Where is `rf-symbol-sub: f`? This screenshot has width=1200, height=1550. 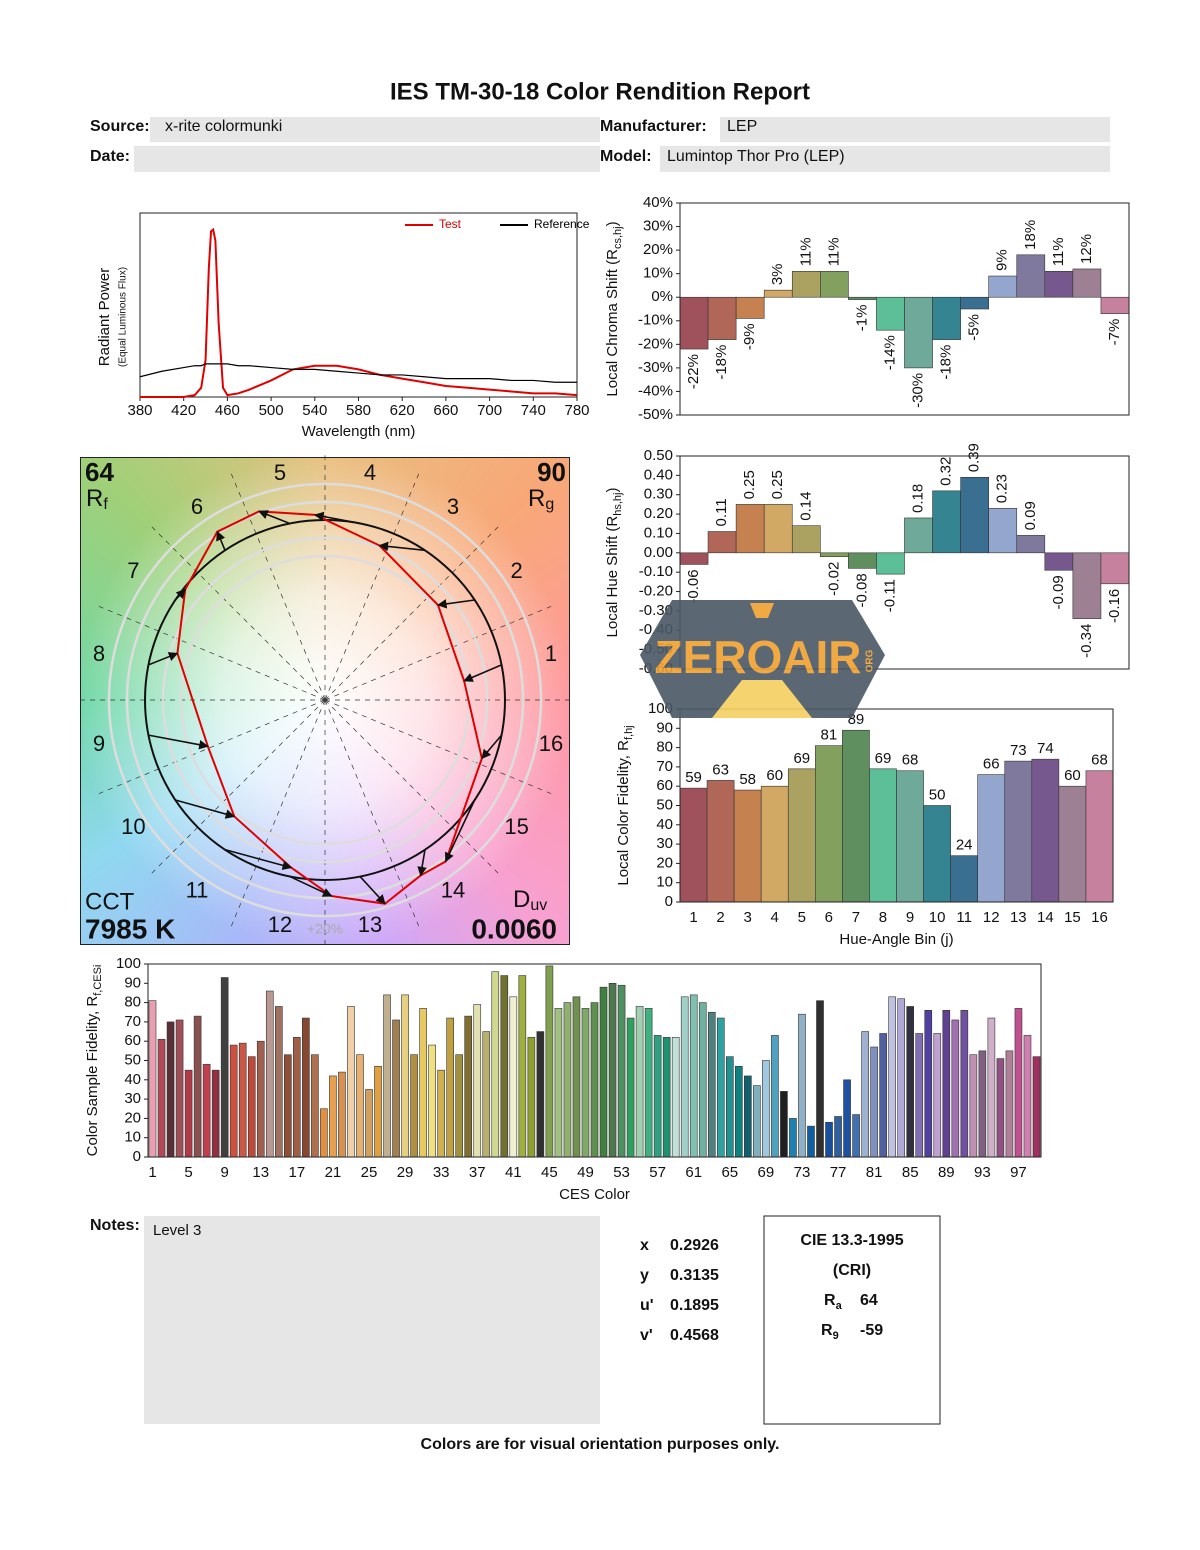 rf-symbol-sub: f is located at coordinates (105, 504).